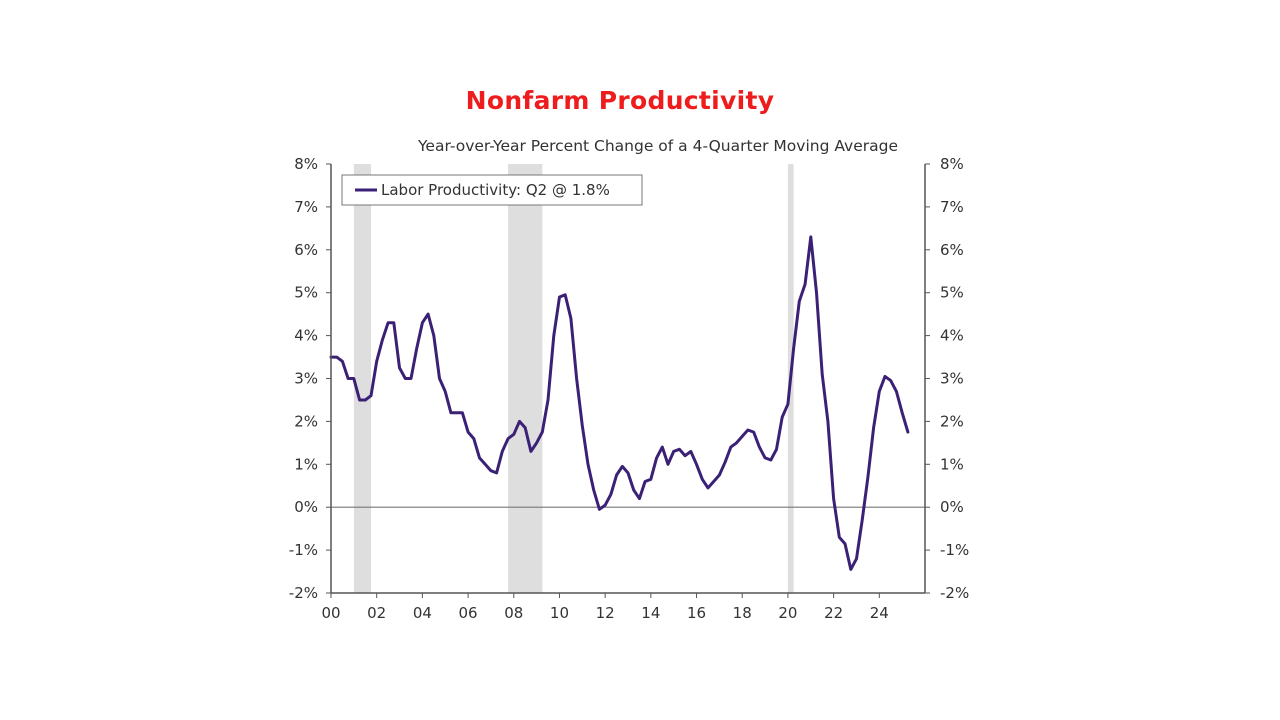 The height and width of the screenshot is (720, 1280). Describe the element at coordinates (605, 613) in the screenshot. I see `x-tick-label: 12` at that location.